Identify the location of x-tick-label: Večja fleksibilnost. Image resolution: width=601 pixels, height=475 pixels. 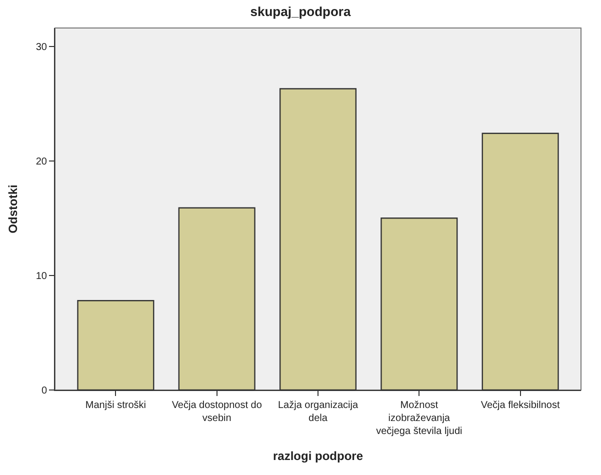
(520, 405).